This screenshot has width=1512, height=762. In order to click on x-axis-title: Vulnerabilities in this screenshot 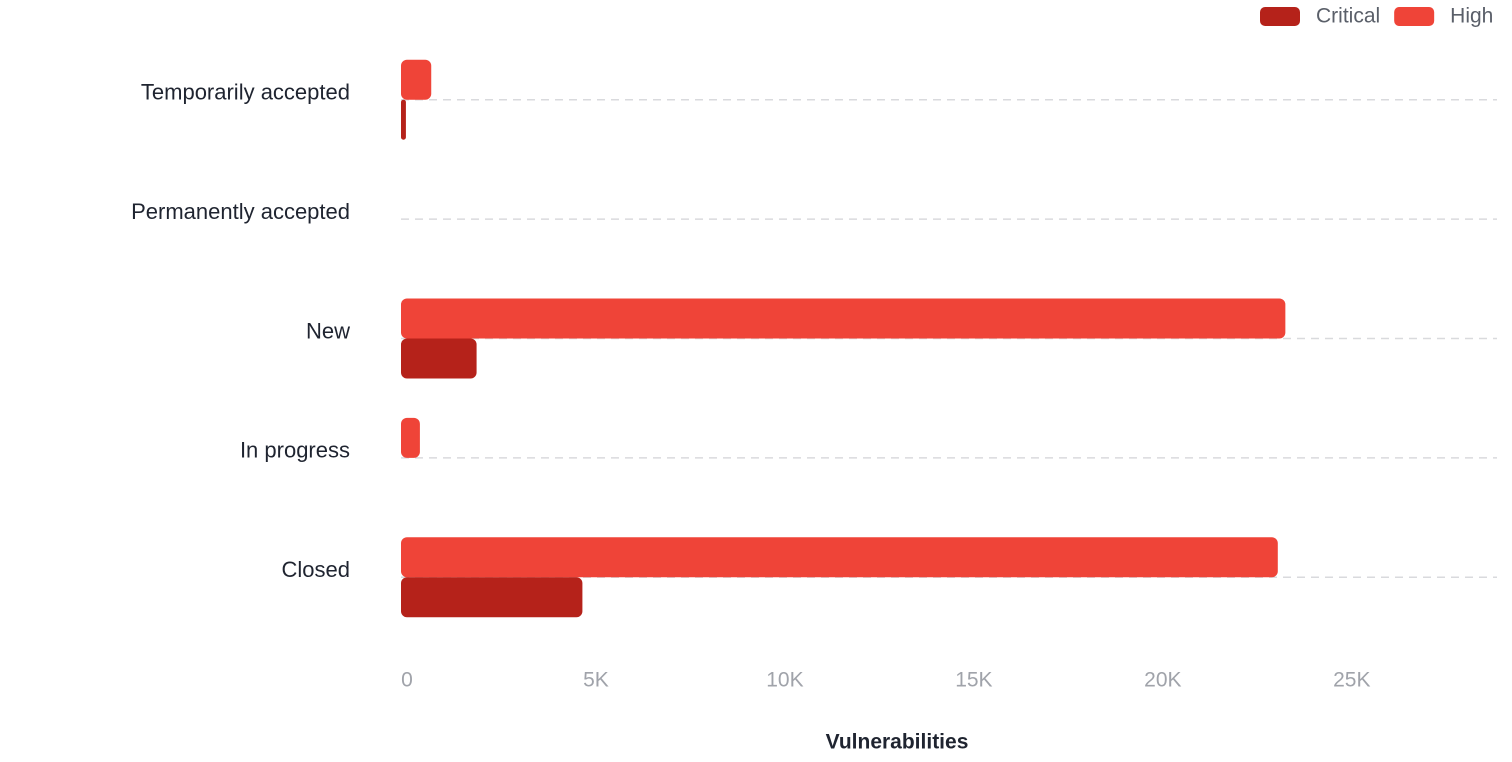, I will do `click(897, 742)`.